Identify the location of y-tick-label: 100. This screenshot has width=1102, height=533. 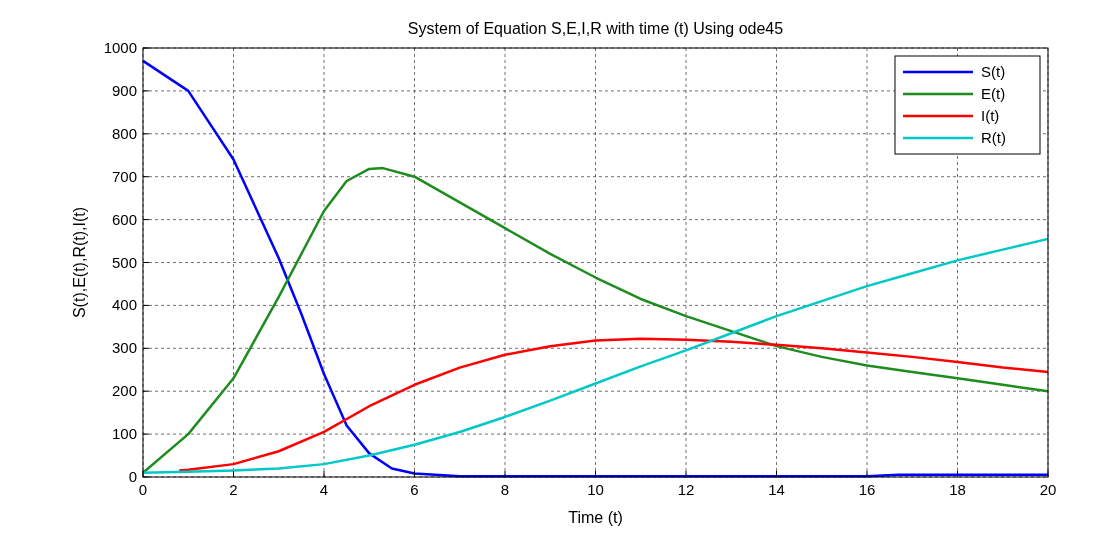
(124, 434).